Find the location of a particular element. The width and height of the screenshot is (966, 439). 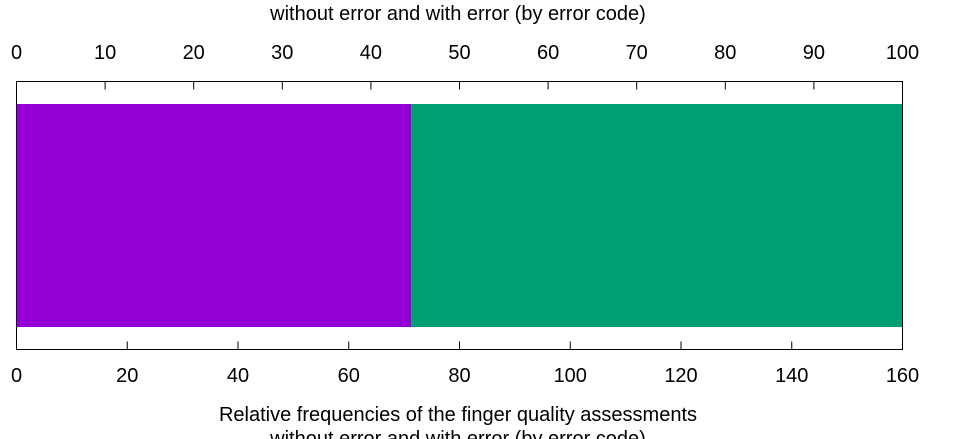

top-tick-label: 90 is located at coordinates (814, 53).